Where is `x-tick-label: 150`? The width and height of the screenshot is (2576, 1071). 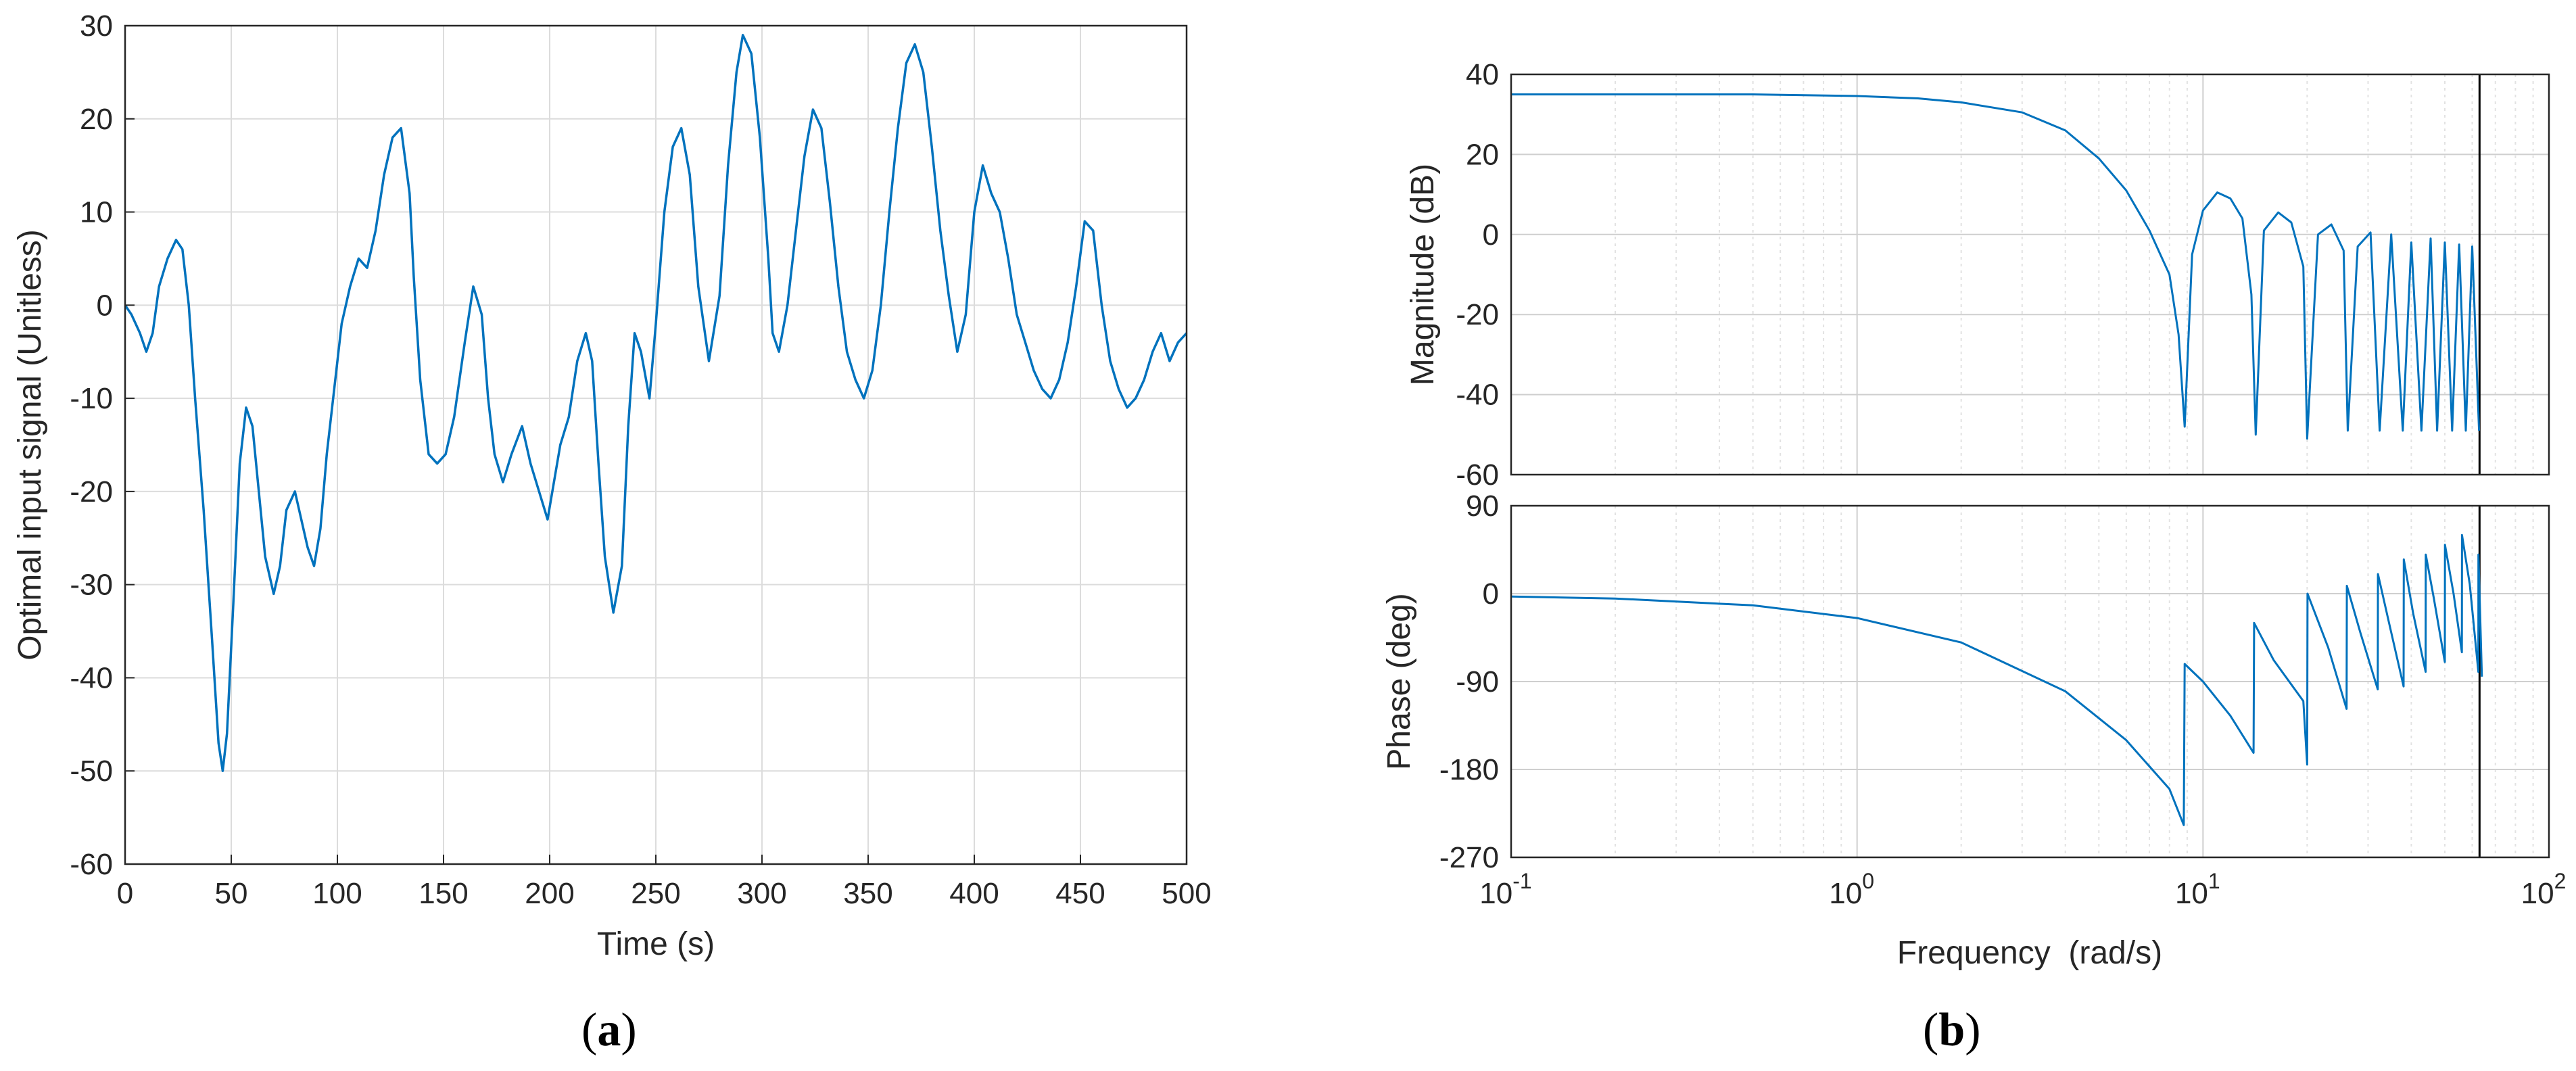 x-tick-label: 150 is located at coordinates (443, 893).